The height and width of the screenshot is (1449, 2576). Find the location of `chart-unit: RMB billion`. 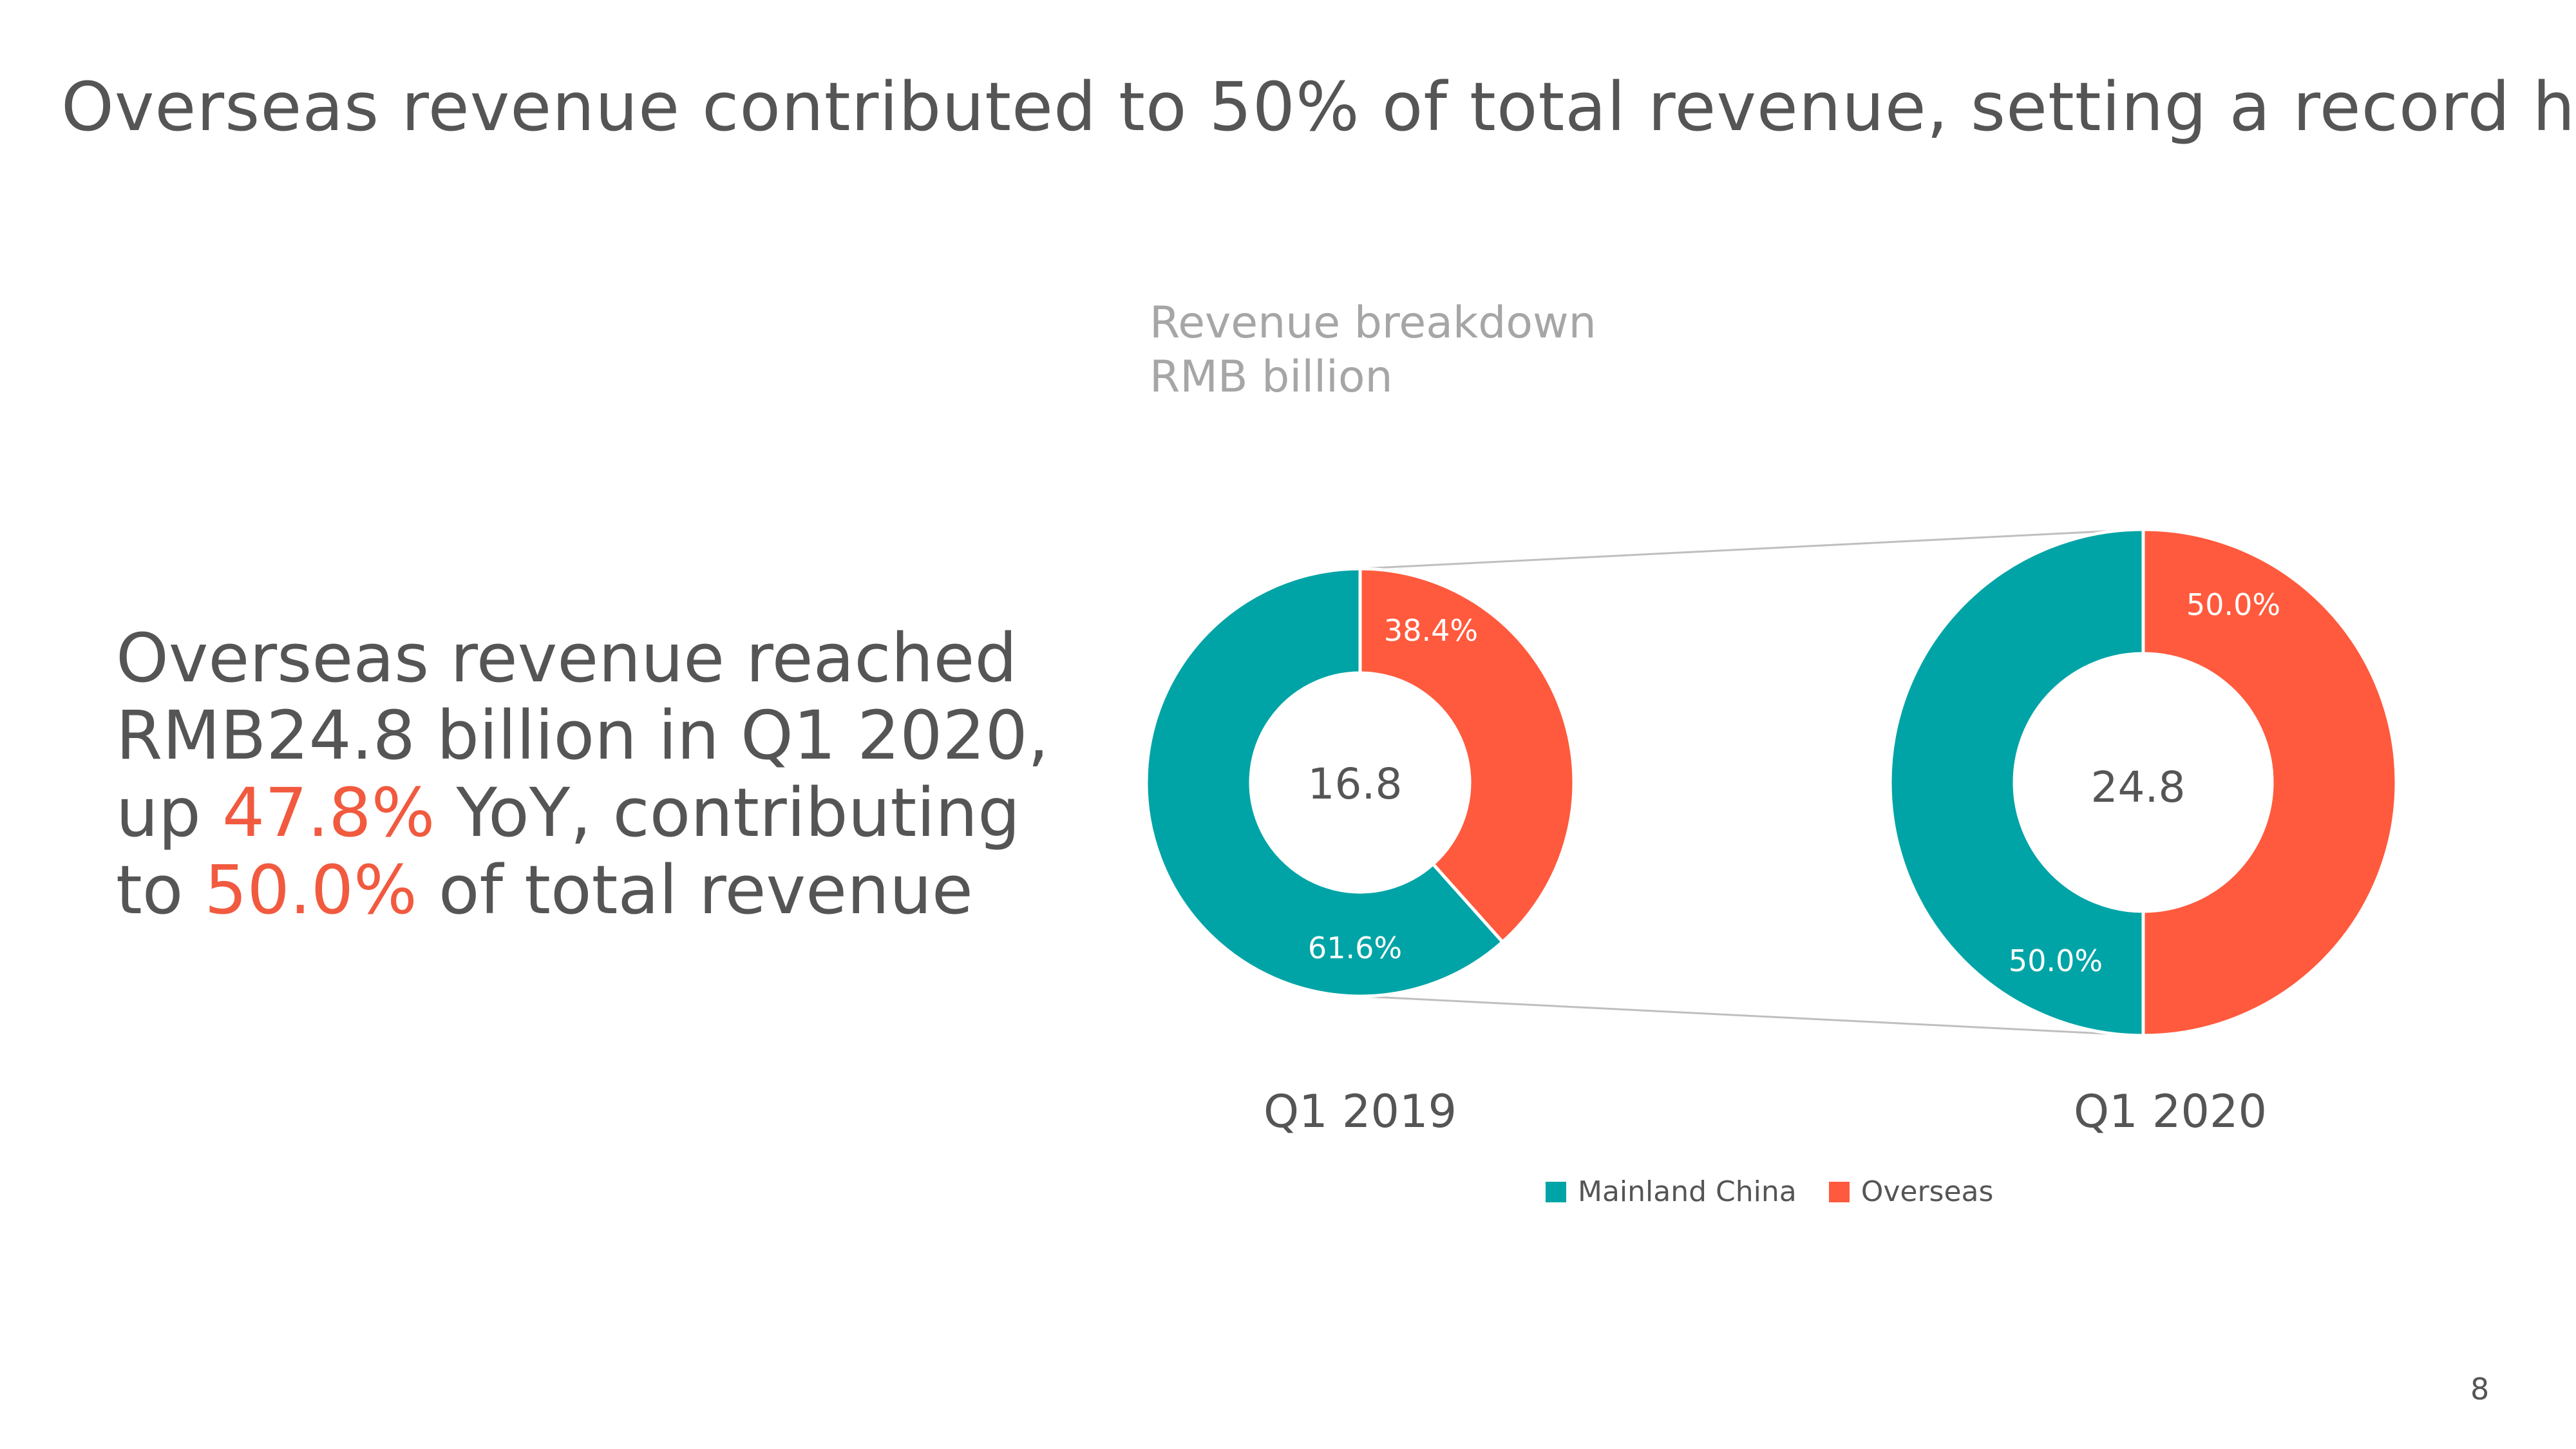

chart-unit: RMB billion is located at coordinates (1271, 377).